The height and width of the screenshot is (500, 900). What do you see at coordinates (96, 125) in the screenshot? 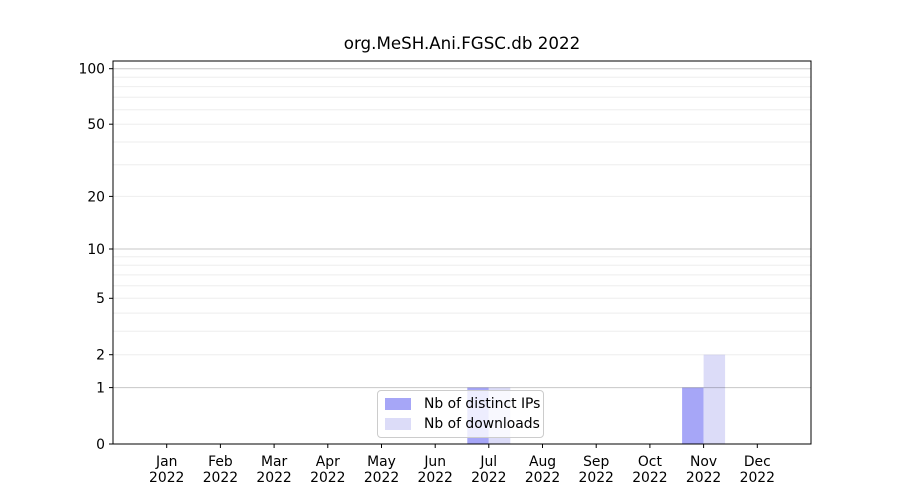
I see `y-axis-tick-label: 50` at bounding box center [96, 125].